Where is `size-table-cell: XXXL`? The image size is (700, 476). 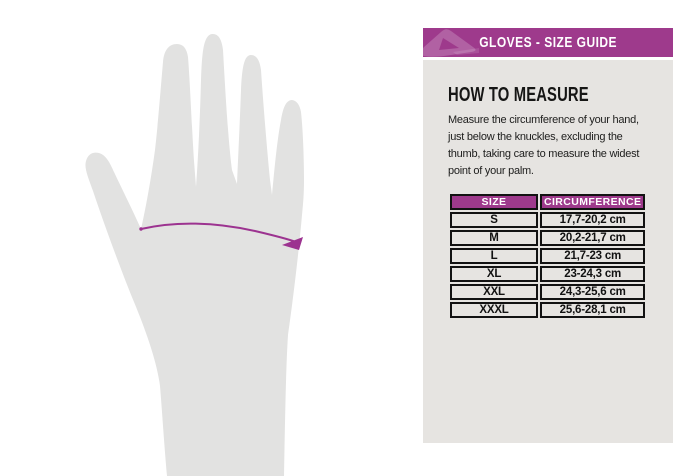 size-table-cell: XXXL is located at coordinates (494, 310).